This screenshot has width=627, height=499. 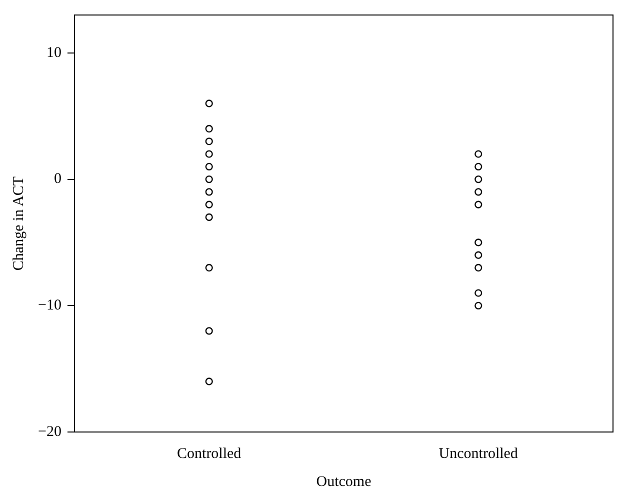 What do you see at coordinates (18, 223) in the screenshot?
I see `y-axis-title: Change in ACT` at bounding box center [18, 223].